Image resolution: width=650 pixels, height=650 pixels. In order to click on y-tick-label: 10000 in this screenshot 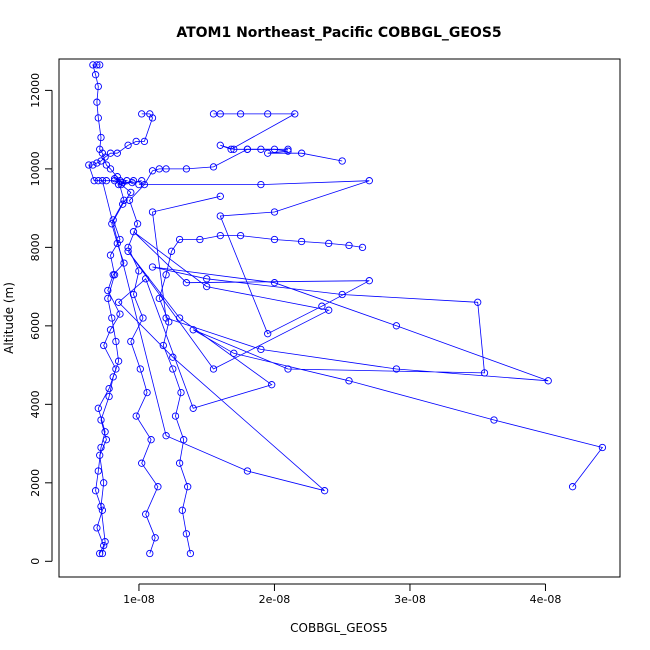, I will do `click(35, 168)`.